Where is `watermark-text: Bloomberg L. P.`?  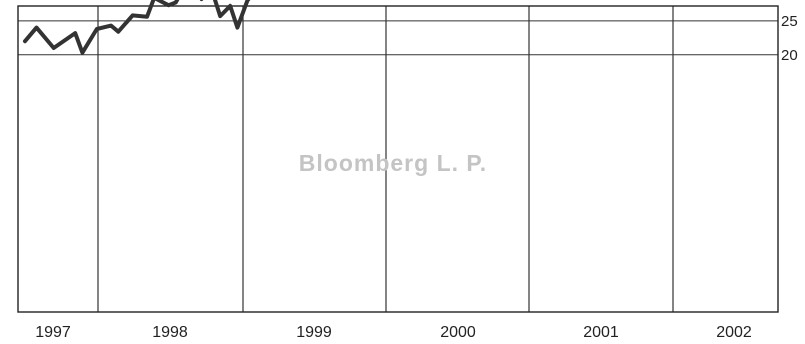
watermark-text: Bloomberg L. P. is located at coordinates (393, 163).